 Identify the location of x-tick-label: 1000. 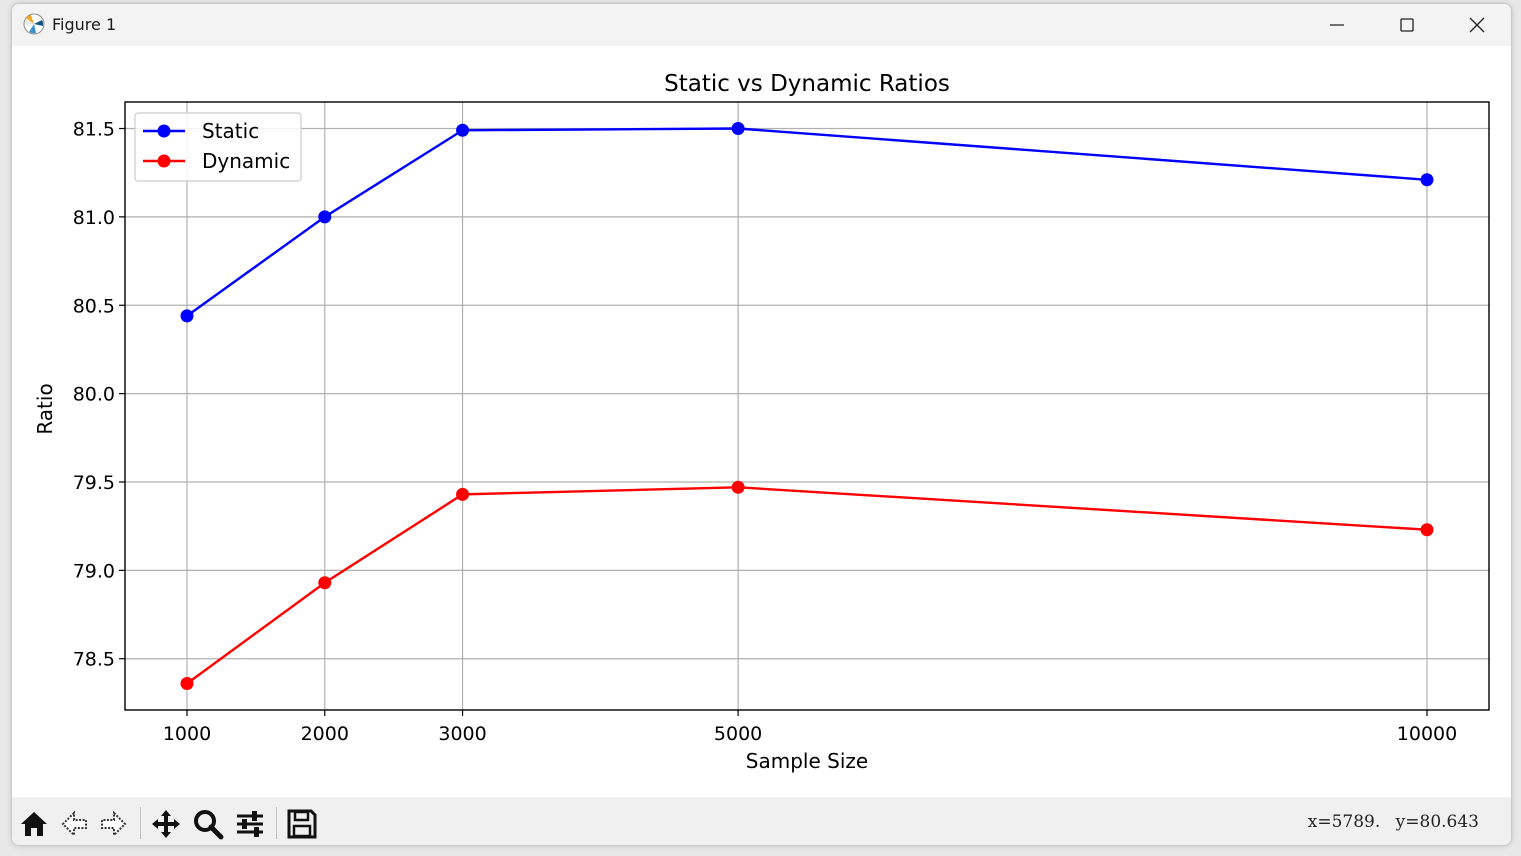
(187, 734).